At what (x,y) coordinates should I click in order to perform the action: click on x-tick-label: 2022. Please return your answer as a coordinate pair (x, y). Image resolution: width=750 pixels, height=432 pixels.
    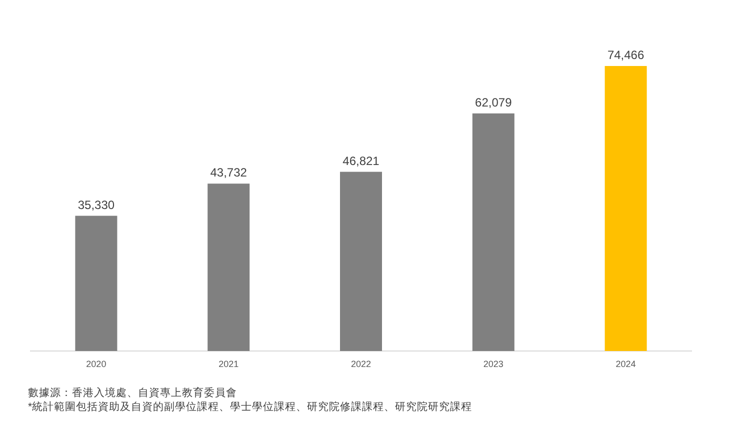
    Looking at the image, I should click on (361, 364).